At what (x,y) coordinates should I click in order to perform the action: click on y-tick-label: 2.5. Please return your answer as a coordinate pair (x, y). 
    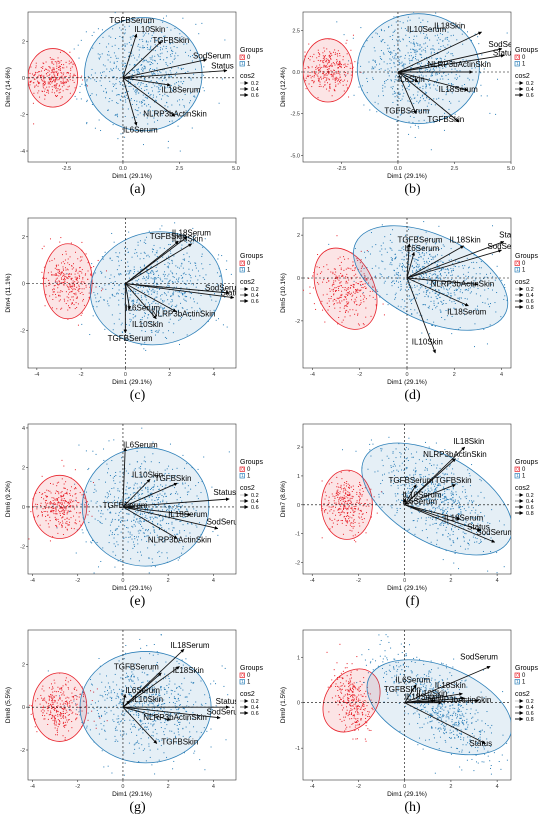
    Looking at the image, I should click on (296, 31).